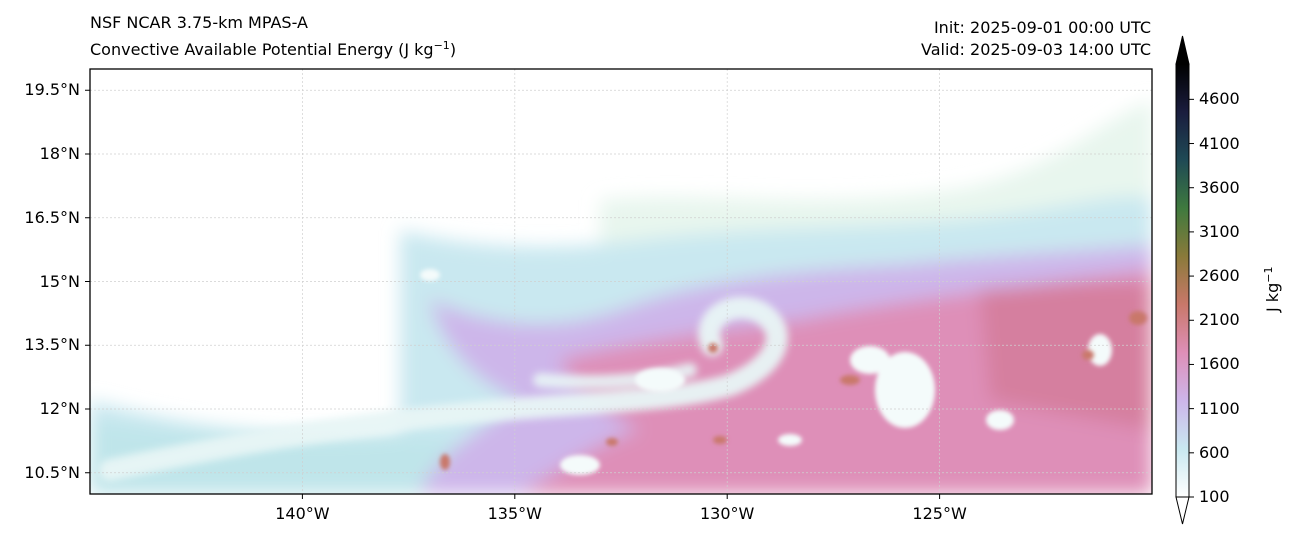 The width and height of the screenshot is (1299, 542). I want to click on colorbar-label-prefix: J kg, so click(1272, 297).